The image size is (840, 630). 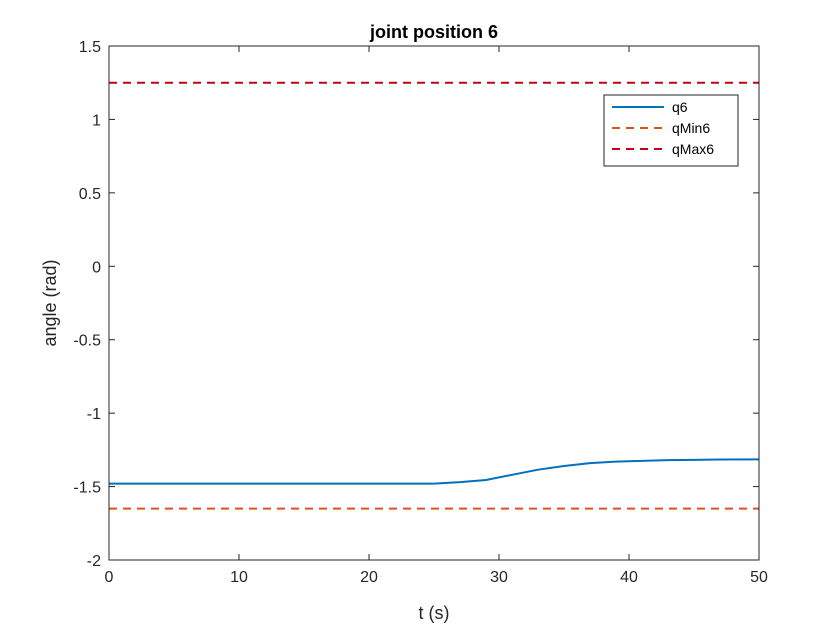 What do you see at coordinates (759, 577) in the screenshot?
I see `x-tick-label: 50` at bounding box center [759, 577].